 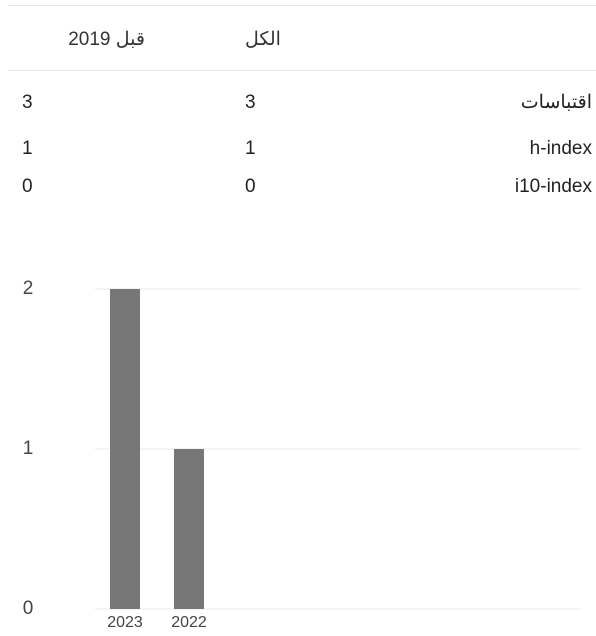 I want to click on all-value: 1, so click(x=250, y=148).